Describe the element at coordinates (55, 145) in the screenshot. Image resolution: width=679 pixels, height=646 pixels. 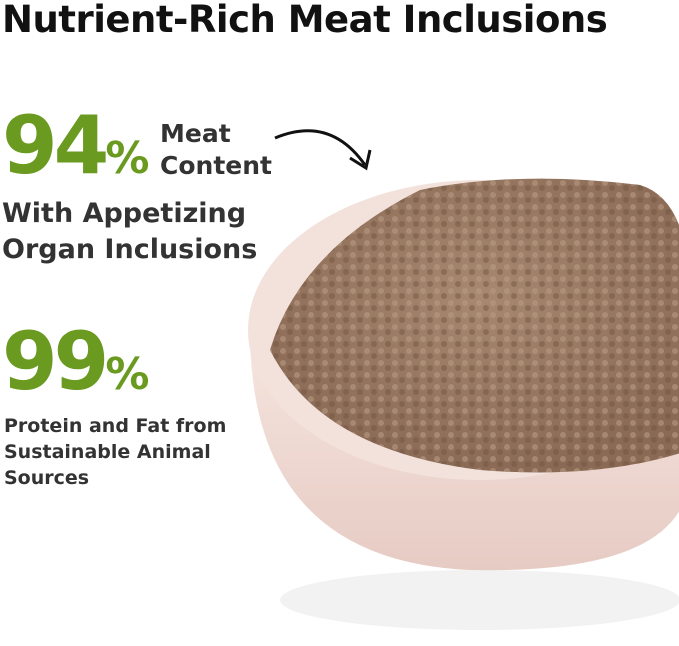
I see `stat-number: 94` at that location.